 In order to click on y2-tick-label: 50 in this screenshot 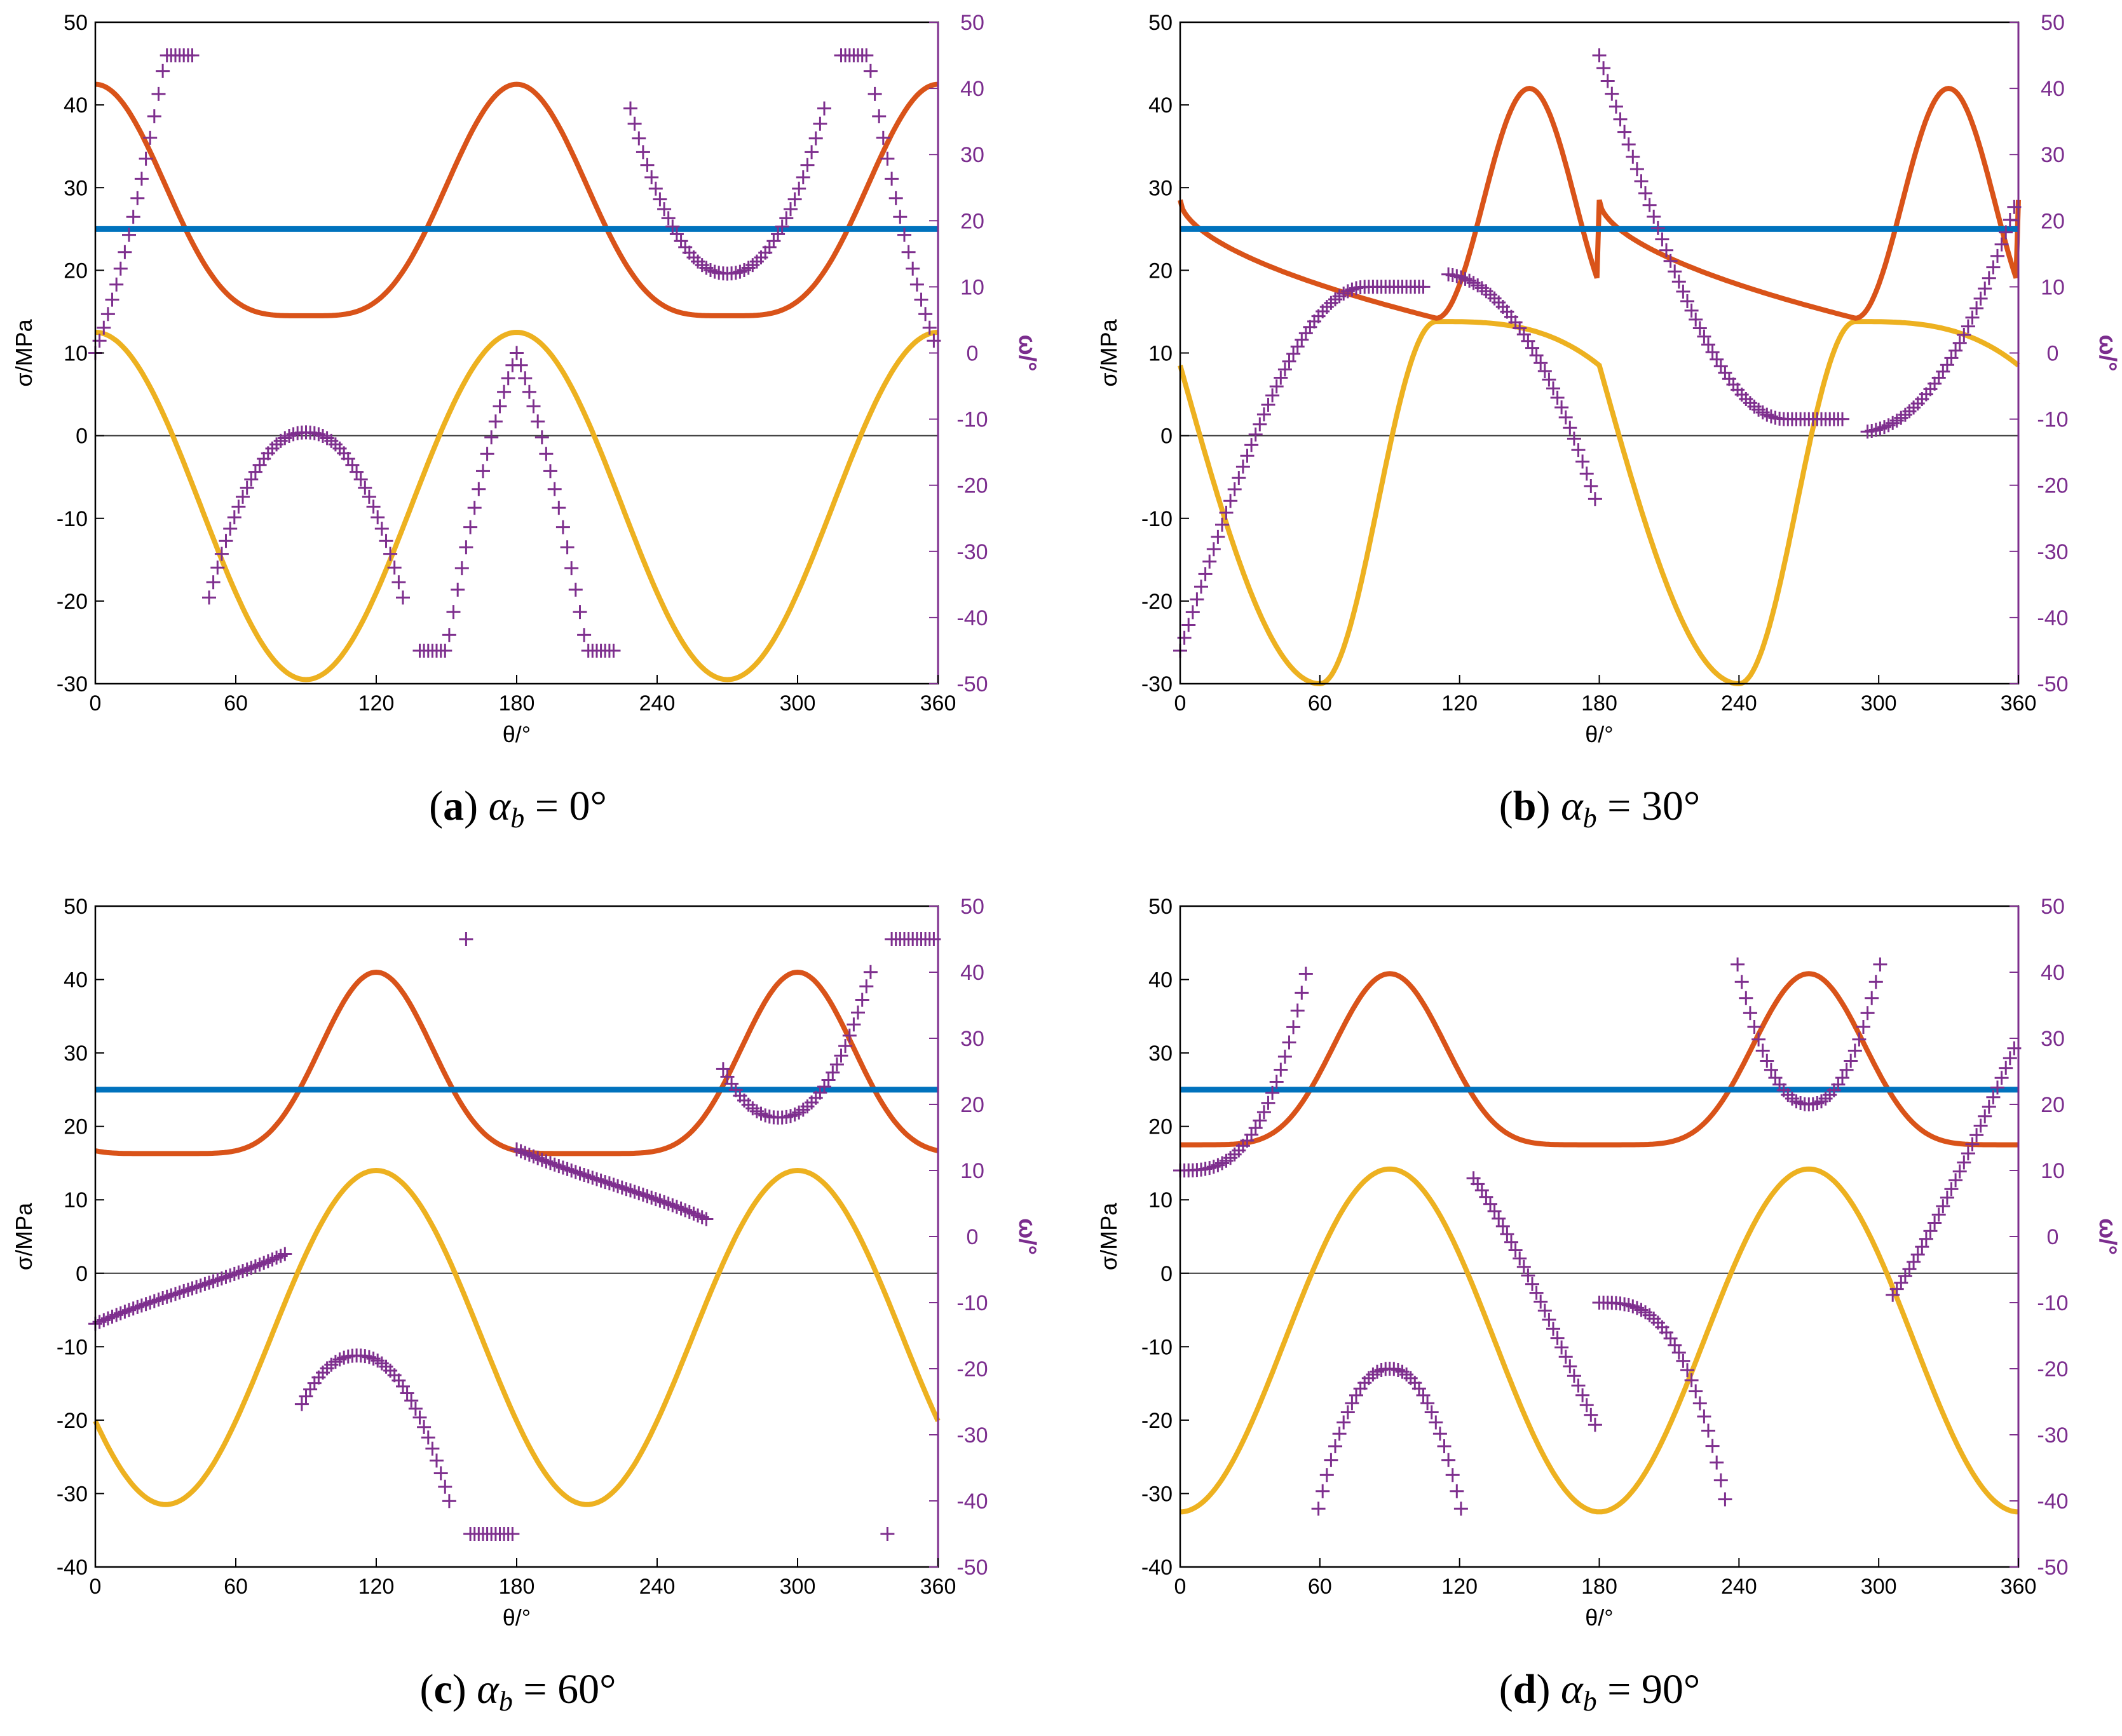, I will do `click(2053, 907)`.